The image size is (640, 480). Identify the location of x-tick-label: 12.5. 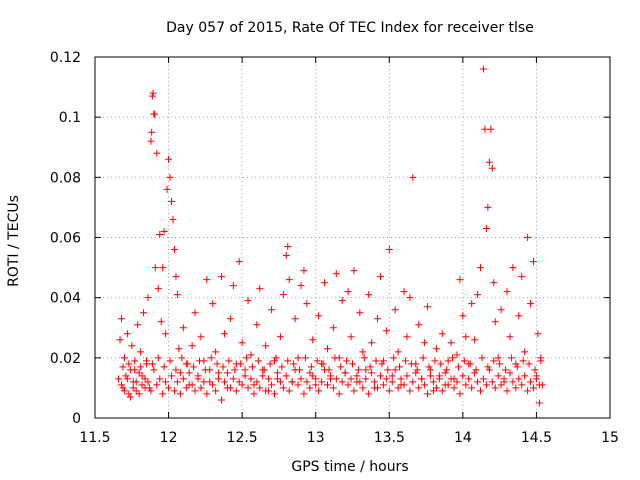
(242, 438).